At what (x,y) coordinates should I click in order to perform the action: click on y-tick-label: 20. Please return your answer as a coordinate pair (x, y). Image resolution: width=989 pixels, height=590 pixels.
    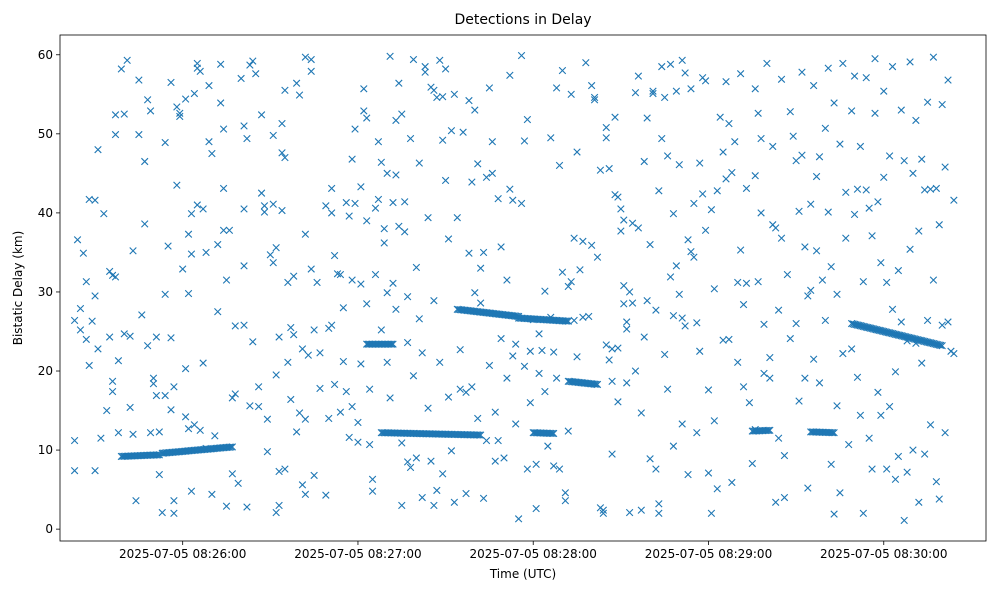
    Looking at the image, I should click on (45, 371).